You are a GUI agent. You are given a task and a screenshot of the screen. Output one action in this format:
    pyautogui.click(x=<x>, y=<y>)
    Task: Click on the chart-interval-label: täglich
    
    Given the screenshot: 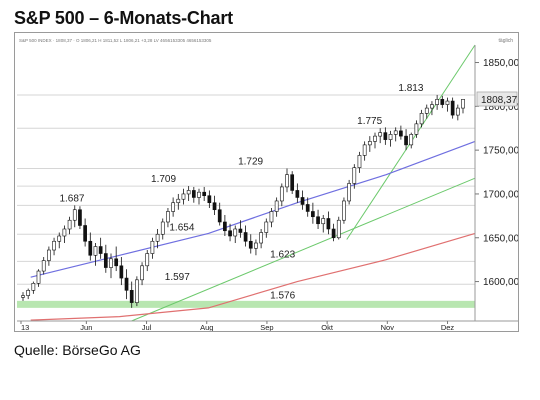 What is the action you would take?
    pyautogui.click(x=506, y=41)
    